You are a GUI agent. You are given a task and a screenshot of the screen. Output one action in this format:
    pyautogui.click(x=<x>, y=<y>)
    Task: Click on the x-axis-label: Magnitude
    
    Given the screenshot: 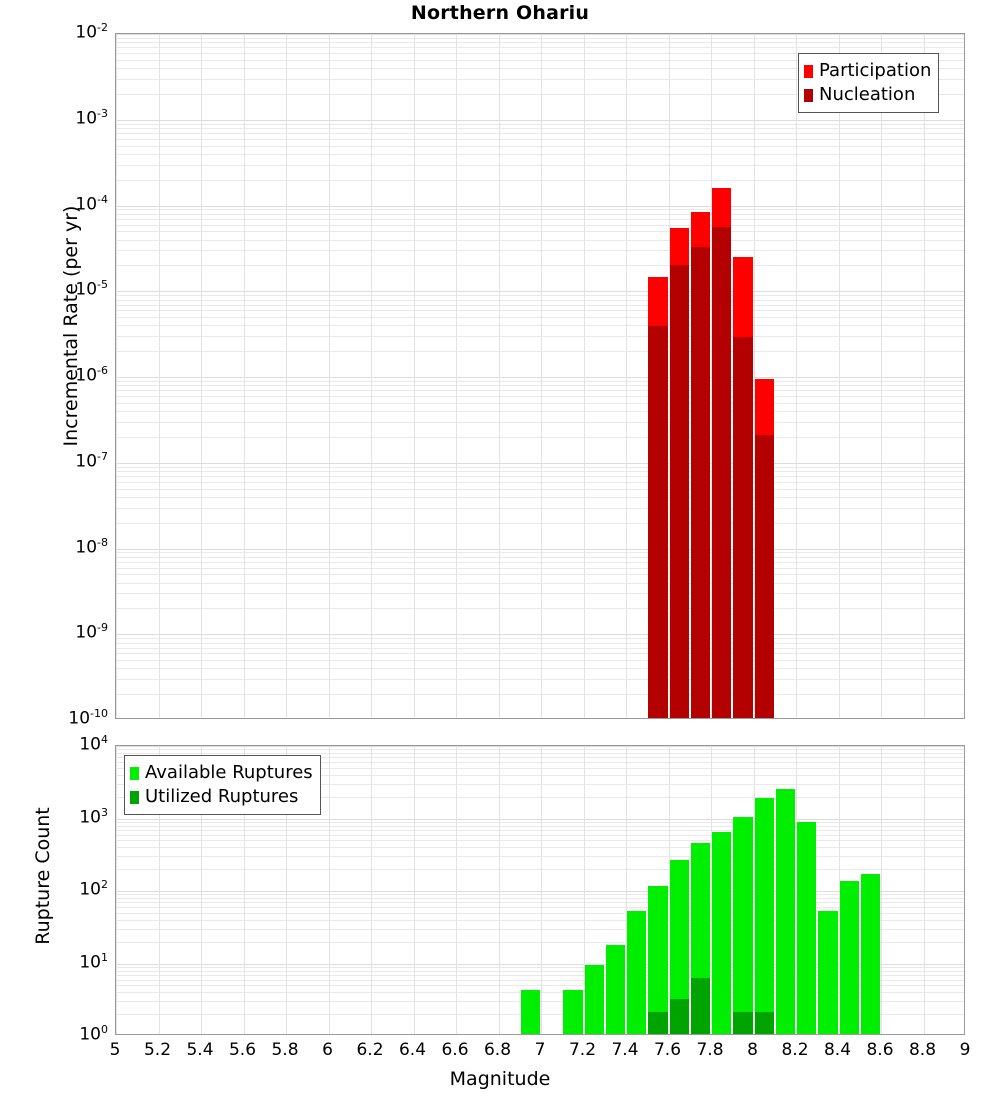 What is the action you would take?
    pyautogui.click(x=500, y=1079)
    